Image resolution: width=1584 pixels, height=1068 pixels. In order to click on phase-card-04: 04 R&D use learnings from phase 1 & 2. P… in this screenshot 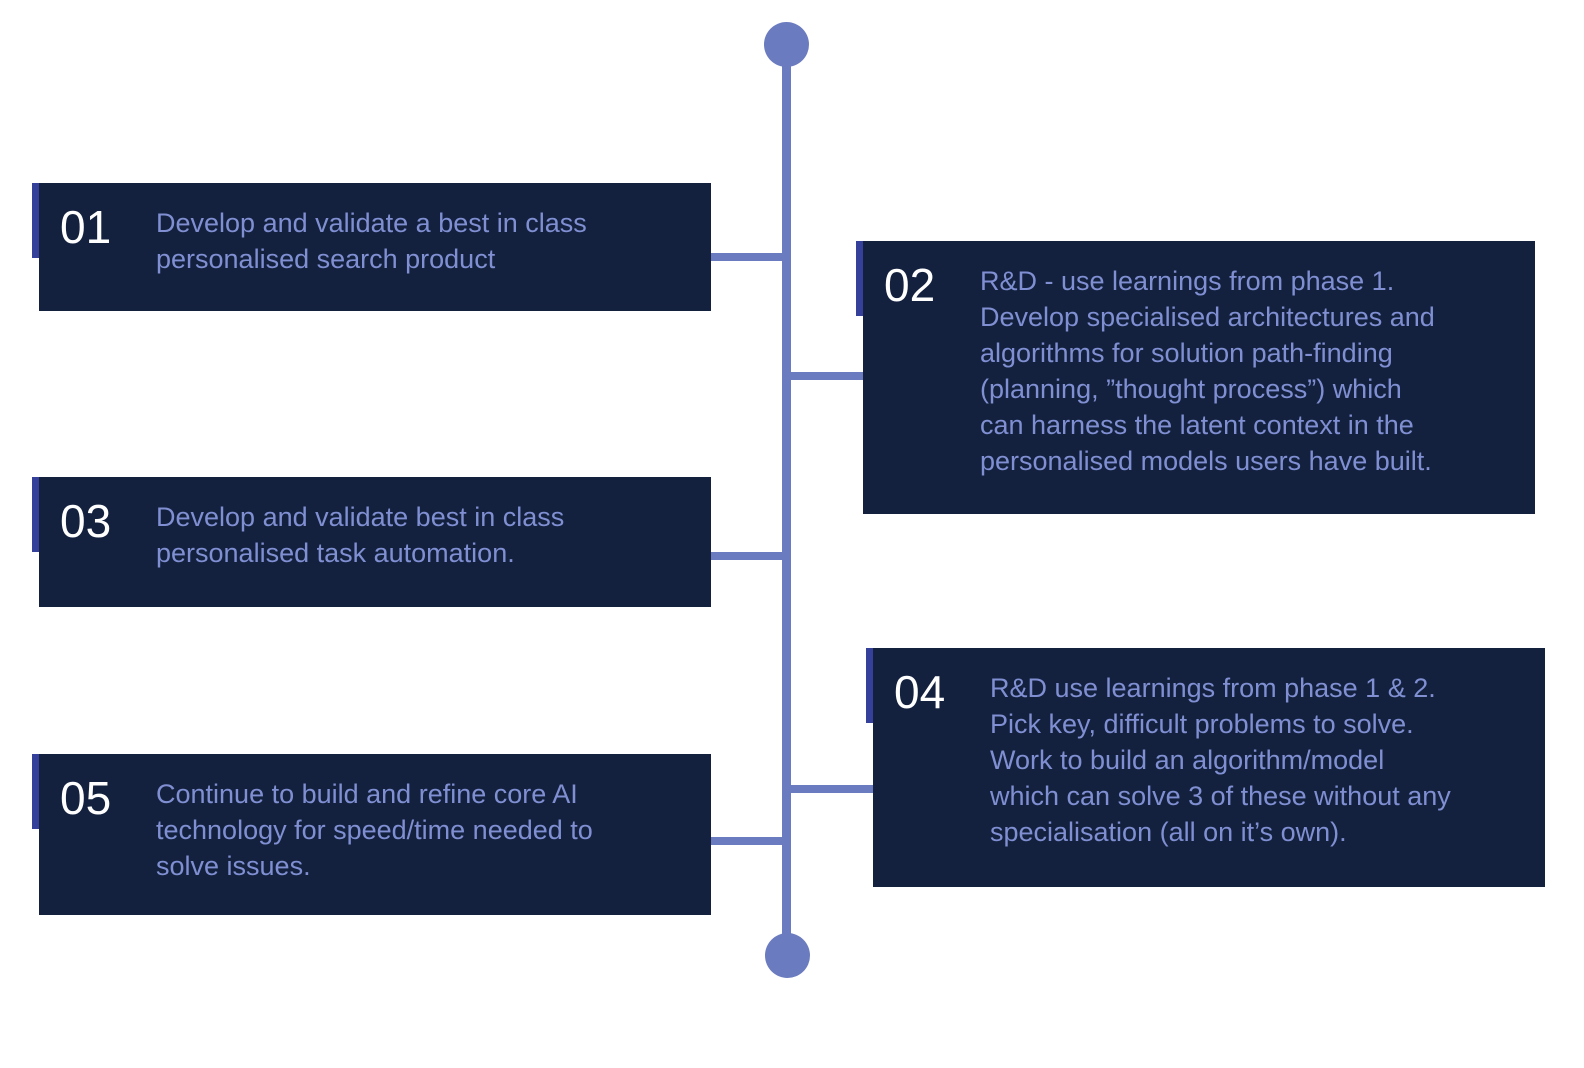, I will do `click(1205, 767)`.